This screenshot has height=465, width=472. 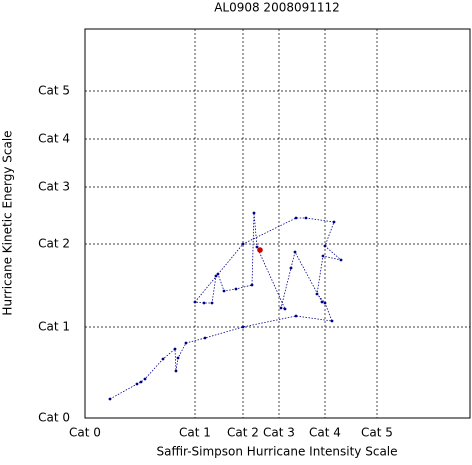 What do you see at coordinates (54, 91) in the screenshot?
I see `y-tick-label: Cat 5` at bounding box center [54, 91].